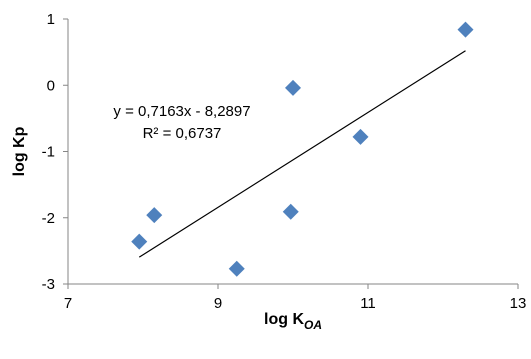 The width and height of the screenshot is (531, 359). I want to click on y-tick-label: -2, so click(48, 218).